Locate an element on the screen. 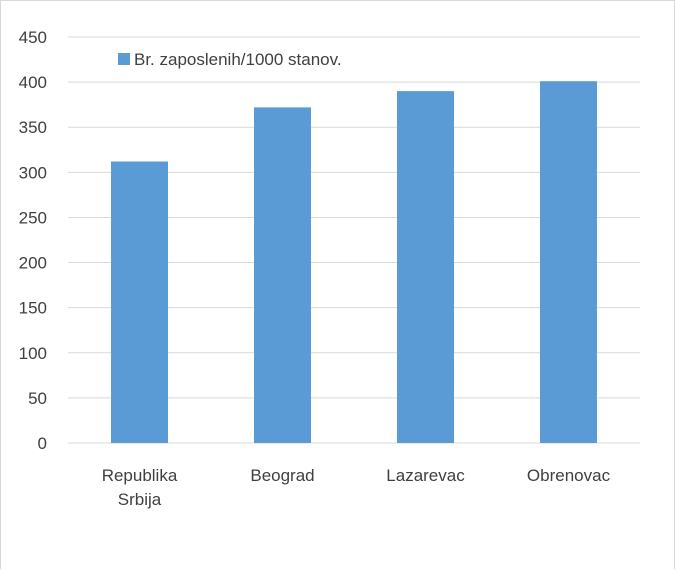 This screenshot has width=676, height=570. y-tick-label: 150 is located at coordinates (33, 308).